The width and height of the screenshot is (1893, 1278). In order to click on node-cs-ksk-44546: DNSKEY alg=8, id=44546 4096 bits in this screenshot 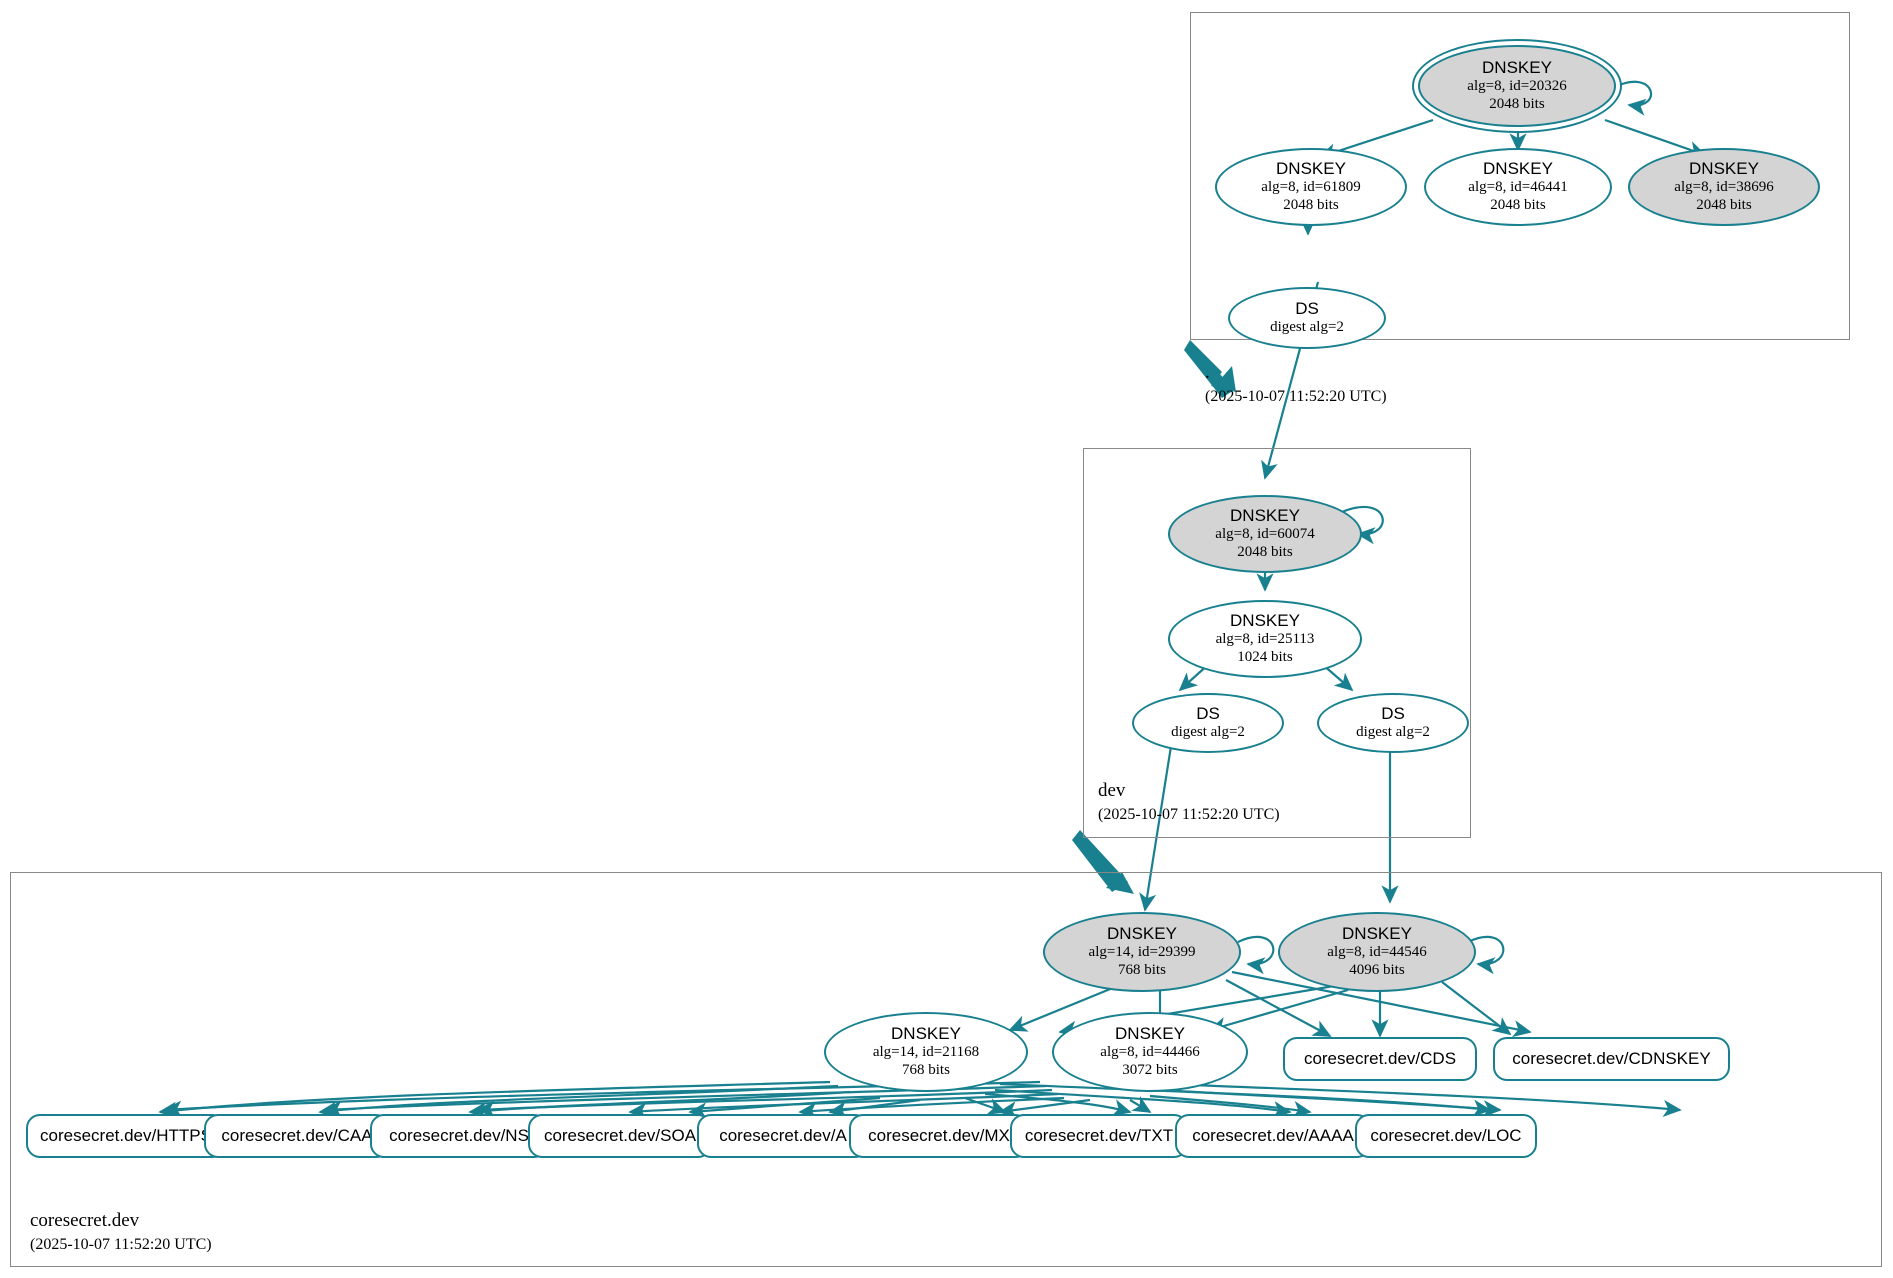, I will do `click(1377, 952)`.